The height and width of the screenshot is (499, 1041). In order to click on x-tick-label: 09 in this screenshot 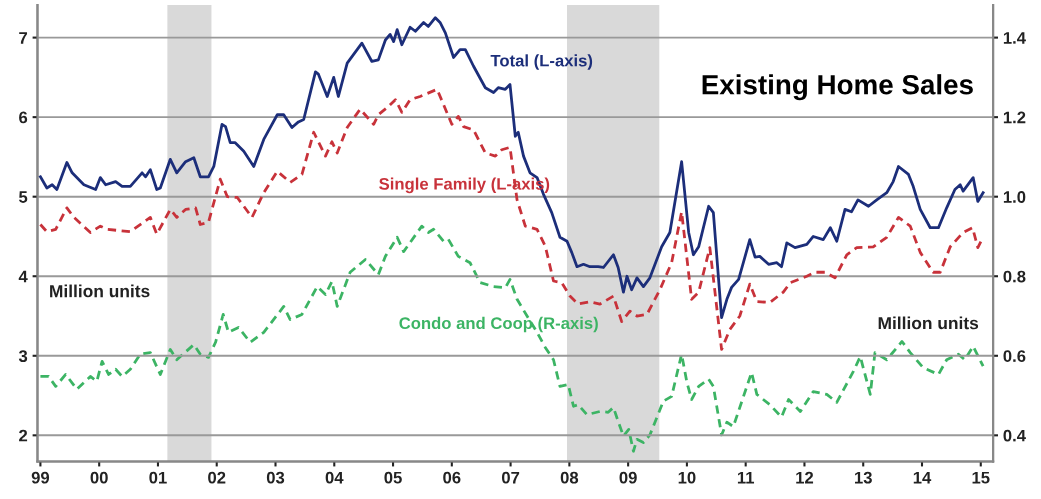, I will do `click(628, 477)`.